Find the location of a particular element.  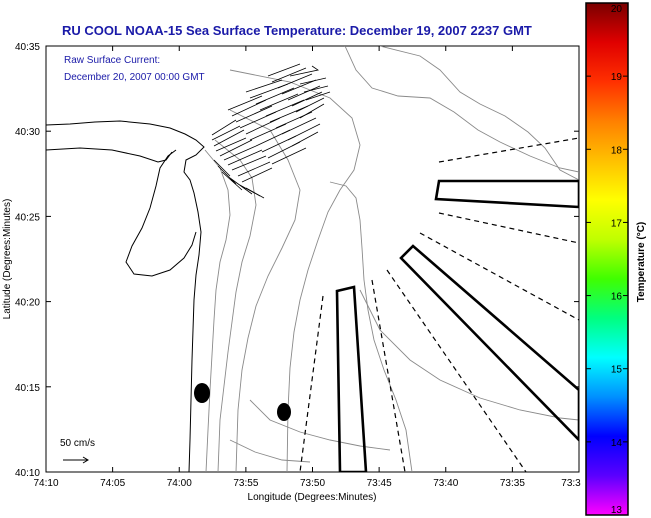

y-tick-label: 40:10 is located at coordinates (27, 473).